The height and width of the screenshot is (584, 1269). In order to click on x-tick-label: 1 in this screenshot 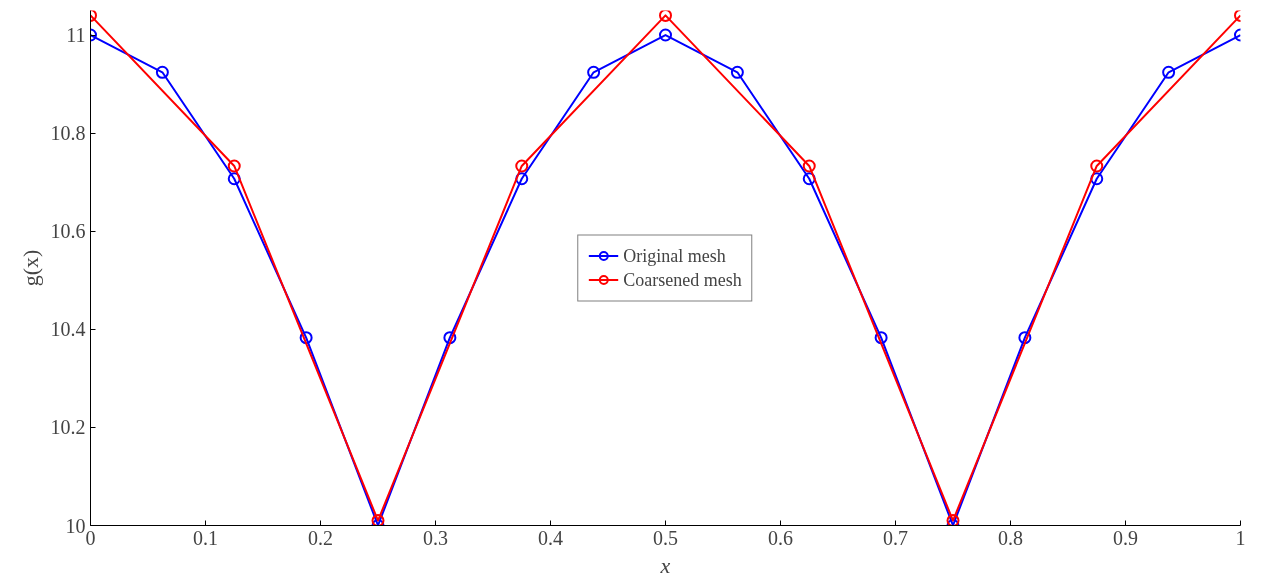, I will do `click(1240, 537)`.